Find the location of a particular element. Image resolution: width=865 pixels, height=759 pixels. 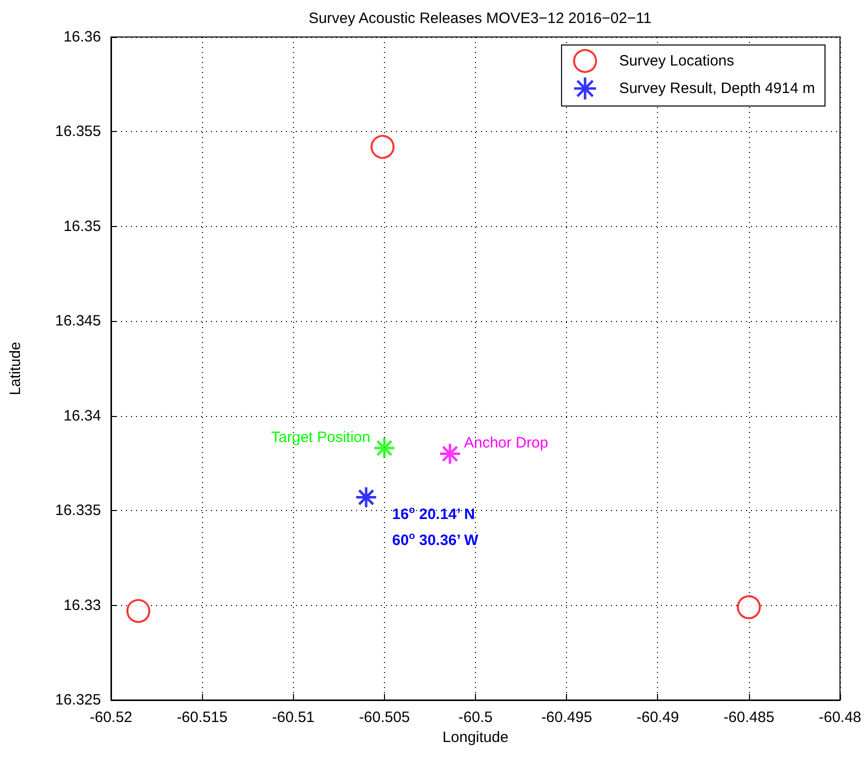

annotation: Target Position is located at coordinates (320, 437).